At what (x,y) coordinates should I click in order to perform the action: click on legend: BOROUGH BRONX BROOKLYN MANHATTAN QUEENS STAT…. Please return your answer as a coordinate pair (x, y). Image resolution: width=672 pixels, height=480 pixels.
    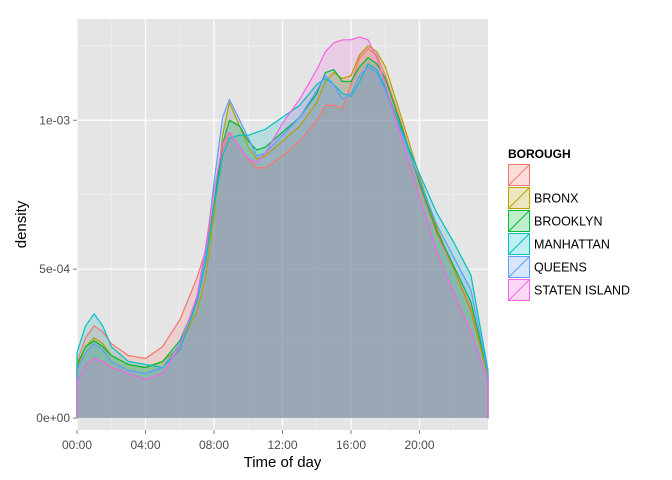
    Looking at the image, I should click on (569, 224).